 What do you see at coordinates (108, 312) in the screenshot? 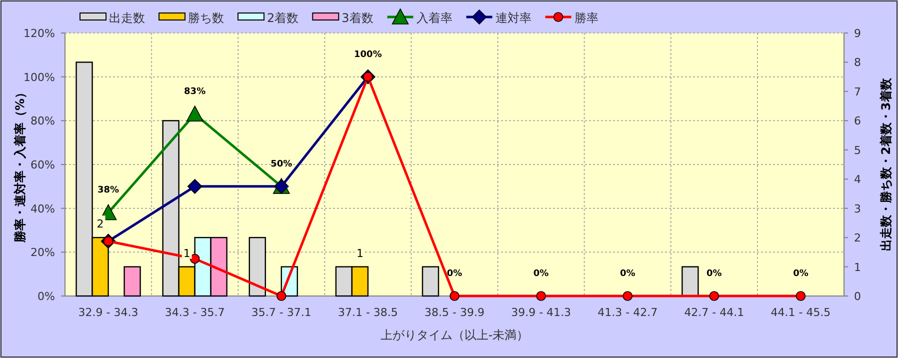
I see `x-tick-label: 32.9 - 34.3` at bounding box center [108, 312].